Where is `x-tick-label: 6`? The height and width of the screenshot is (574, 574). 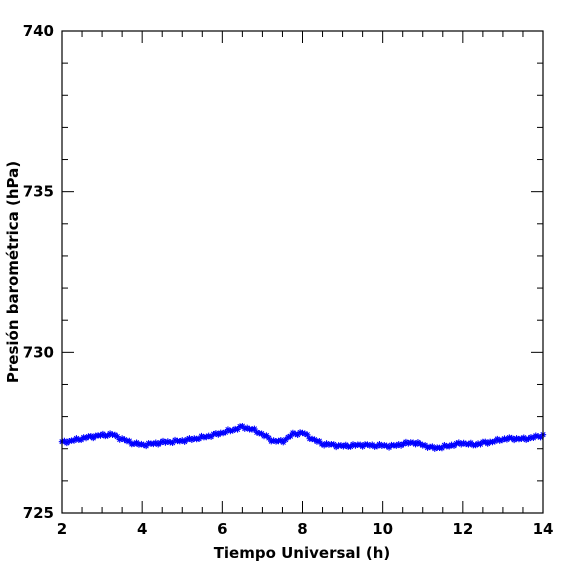
x-tick-label: 6 is located at coordinates (222, 529).